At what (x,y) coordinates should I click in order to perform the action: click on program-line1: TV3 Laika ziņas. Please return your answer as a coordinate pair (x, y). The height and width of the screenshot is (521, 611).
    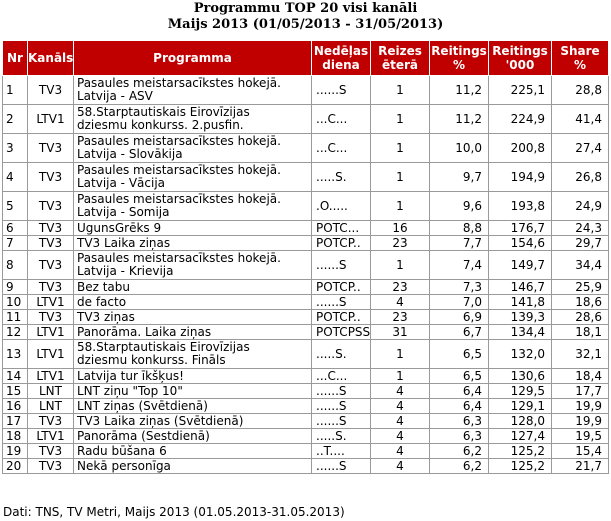
    Looking at the image, I should click on (124, 242).